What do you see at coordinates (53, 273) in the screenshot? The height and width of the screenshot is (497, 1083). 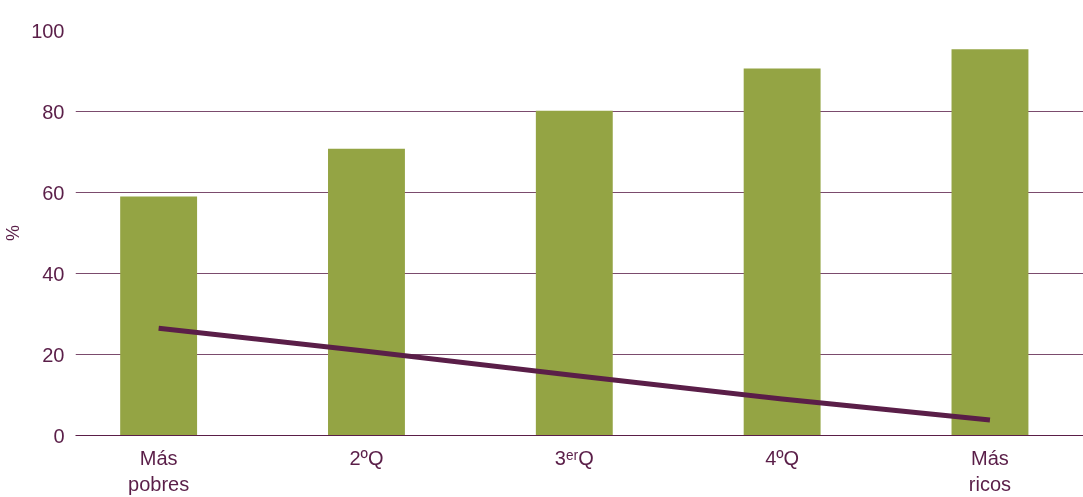 I see `y-tick-label: 40` at bounding box center [53, 273].